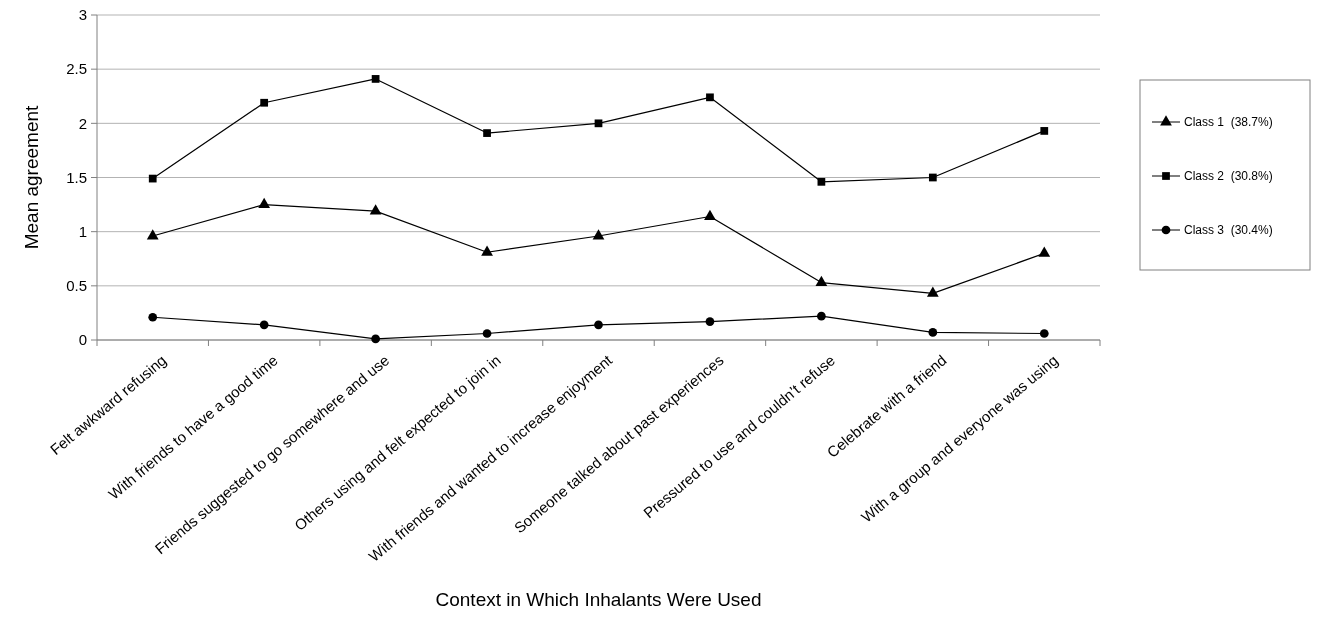 This screenshot has width=1330, height=619. What do you see at coordinates (1228, 176) in the screenshot?
I see `legend-label: Class 2 (30.8%)` at bounding box center [1228, 176].